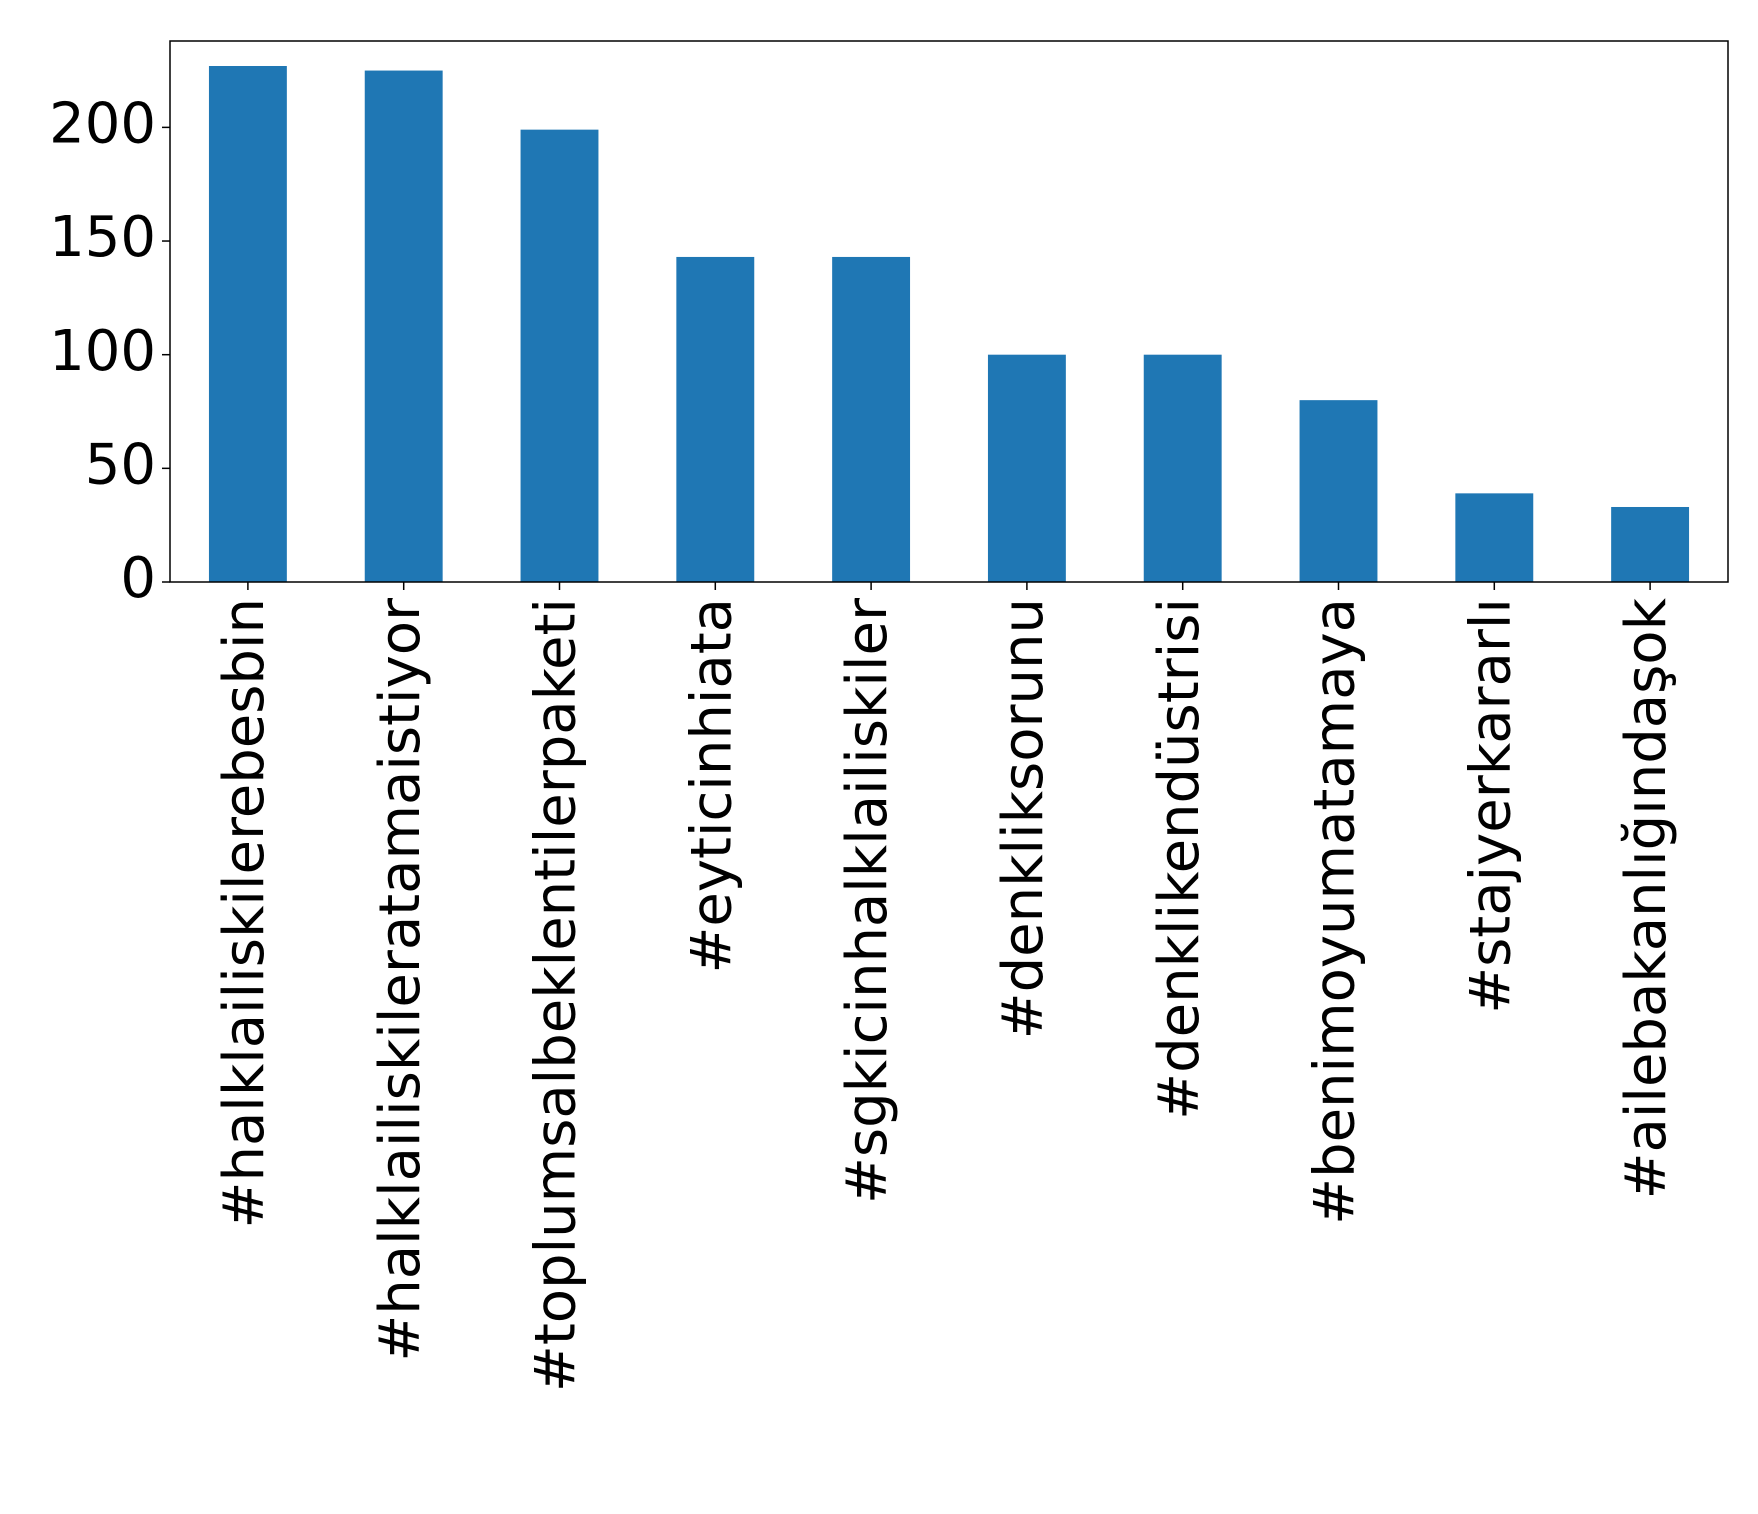 The image size is (1758, 1514). I want to click on y-tick-label: 150, so click(102, 237).